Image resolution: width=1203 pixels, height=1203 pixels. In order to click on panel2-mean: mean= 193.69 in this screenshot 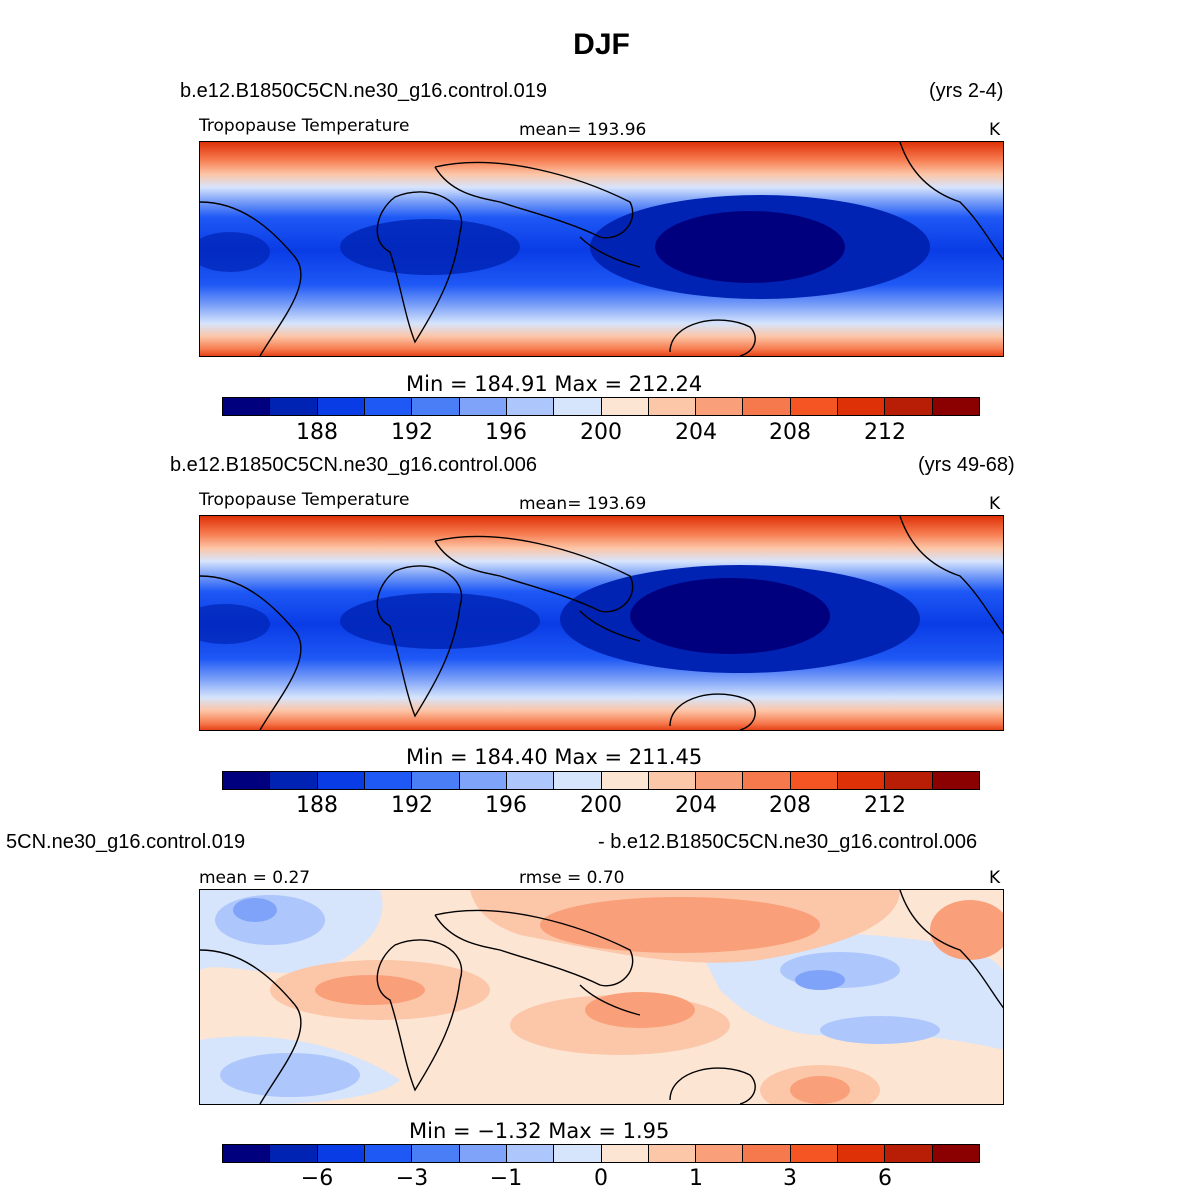, I will do `click(583, 504)`.